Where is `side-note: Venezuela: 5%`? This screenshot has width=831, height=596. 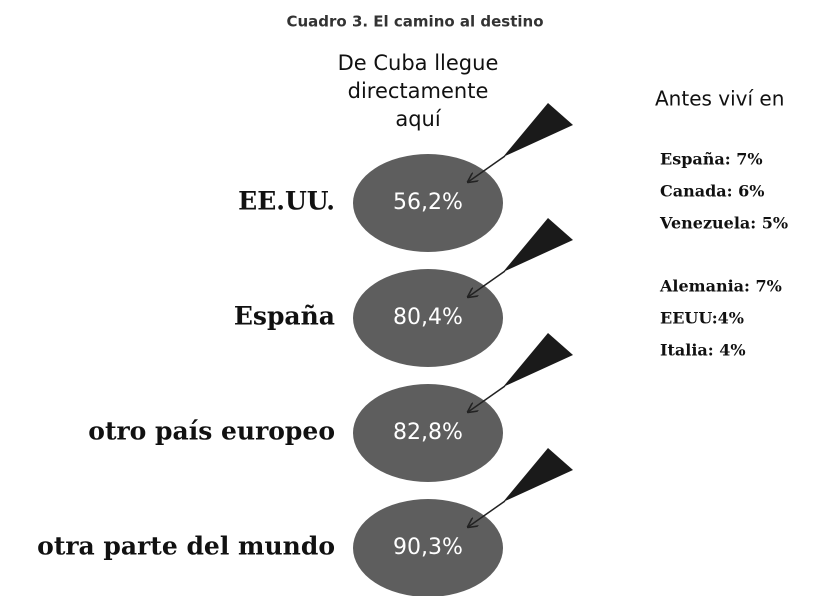
side-note: Venezuela: 5% is located at coordinates (723, 223).